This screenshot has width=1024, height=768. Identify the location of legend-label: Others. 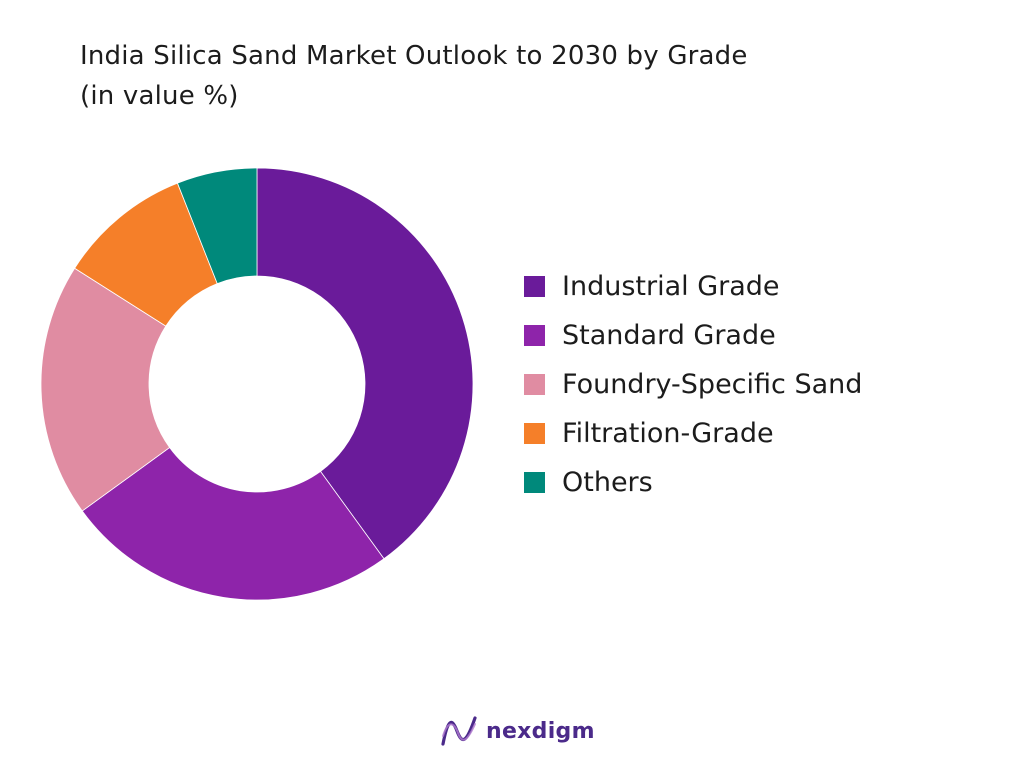
(607, 482).